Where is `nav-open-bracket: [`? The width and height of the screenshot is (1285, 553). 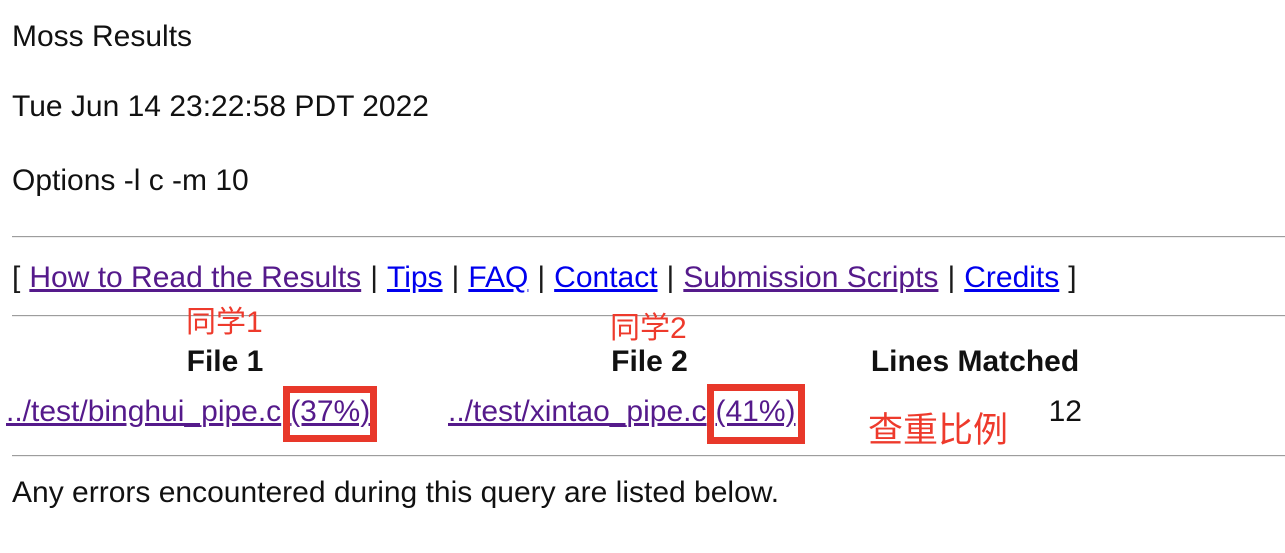
nav-open-bracket: [ is located at coordinates (16, 277).